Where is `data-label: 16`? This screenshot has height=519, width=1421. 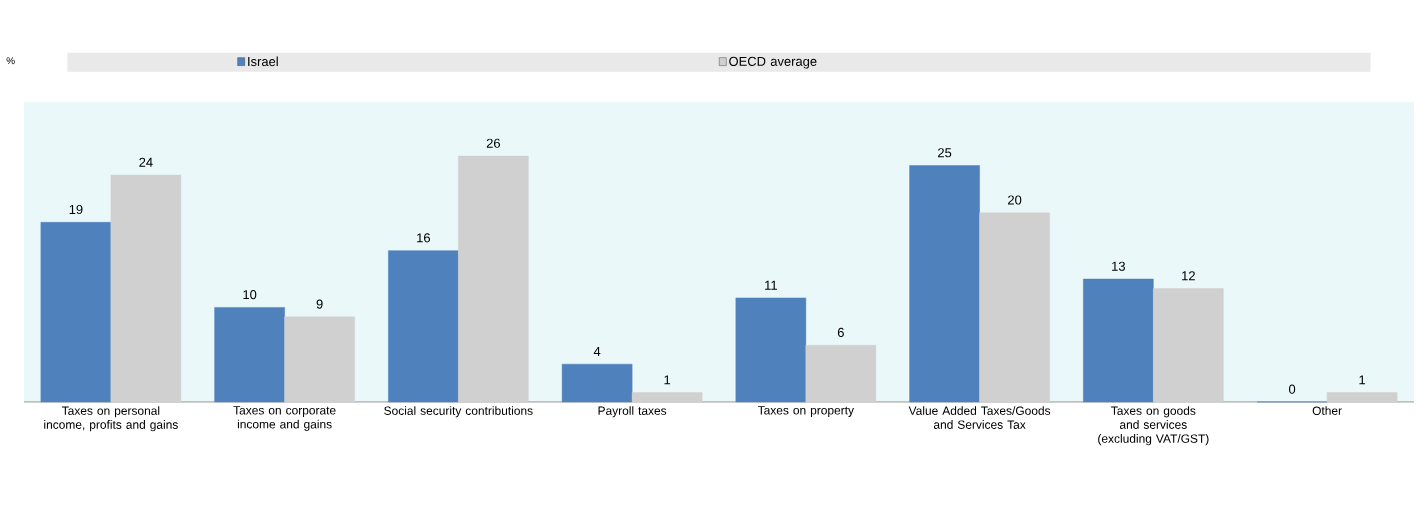
data-label: 16 is located at coordinates (424, 238).